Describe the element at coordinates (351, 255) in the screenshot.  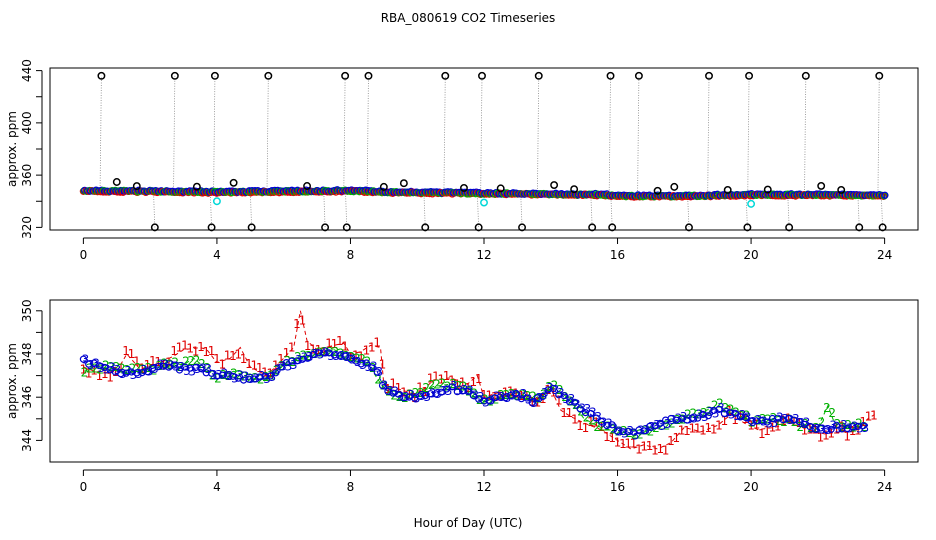
I see `top-x-tick-label: 8` at that location.